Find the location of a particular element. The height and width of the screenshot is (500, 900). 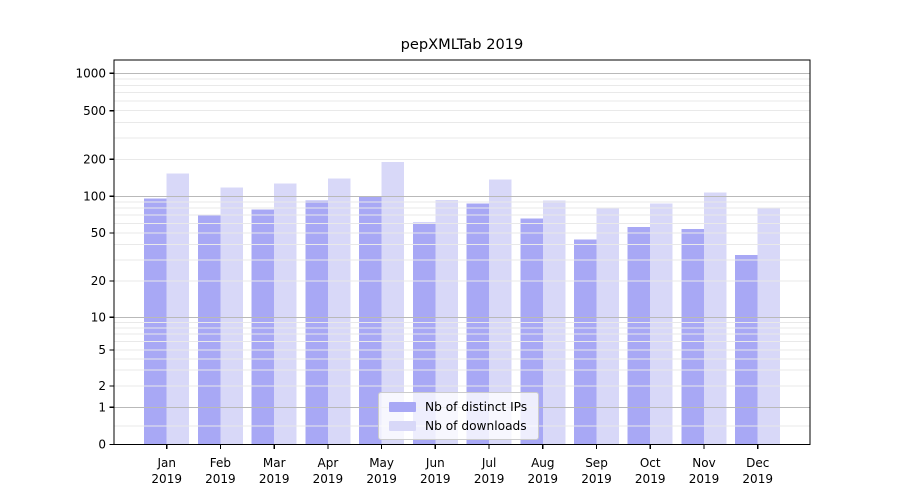

legend-swatch-downloads is located at coordinates (402, 425).